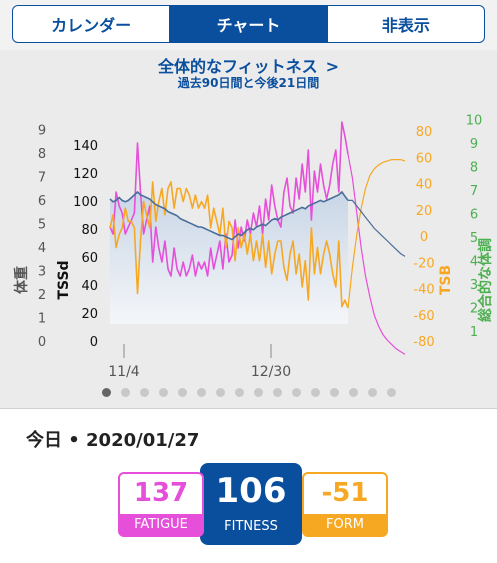  I want to click on chevron-right-icon: >, so click(332, 66).